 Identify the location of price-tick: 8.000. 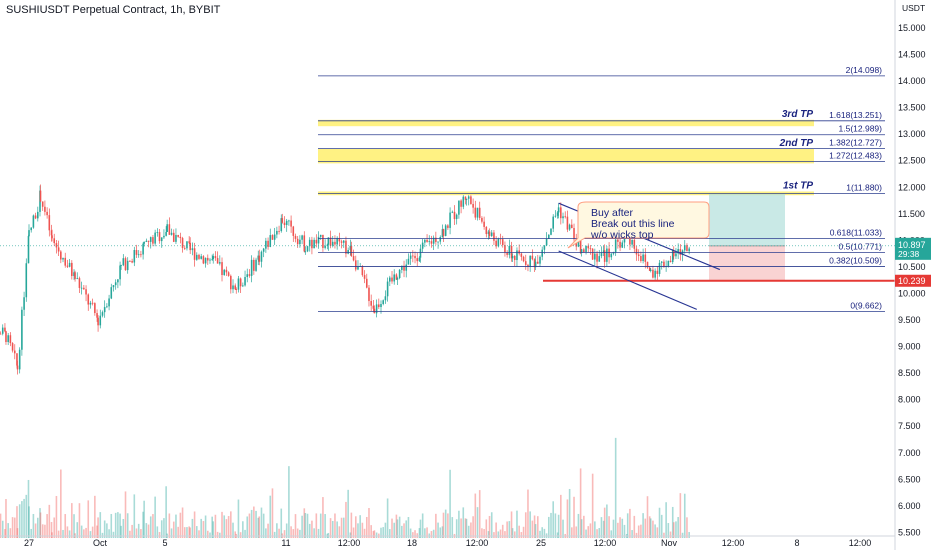
(909, 400).